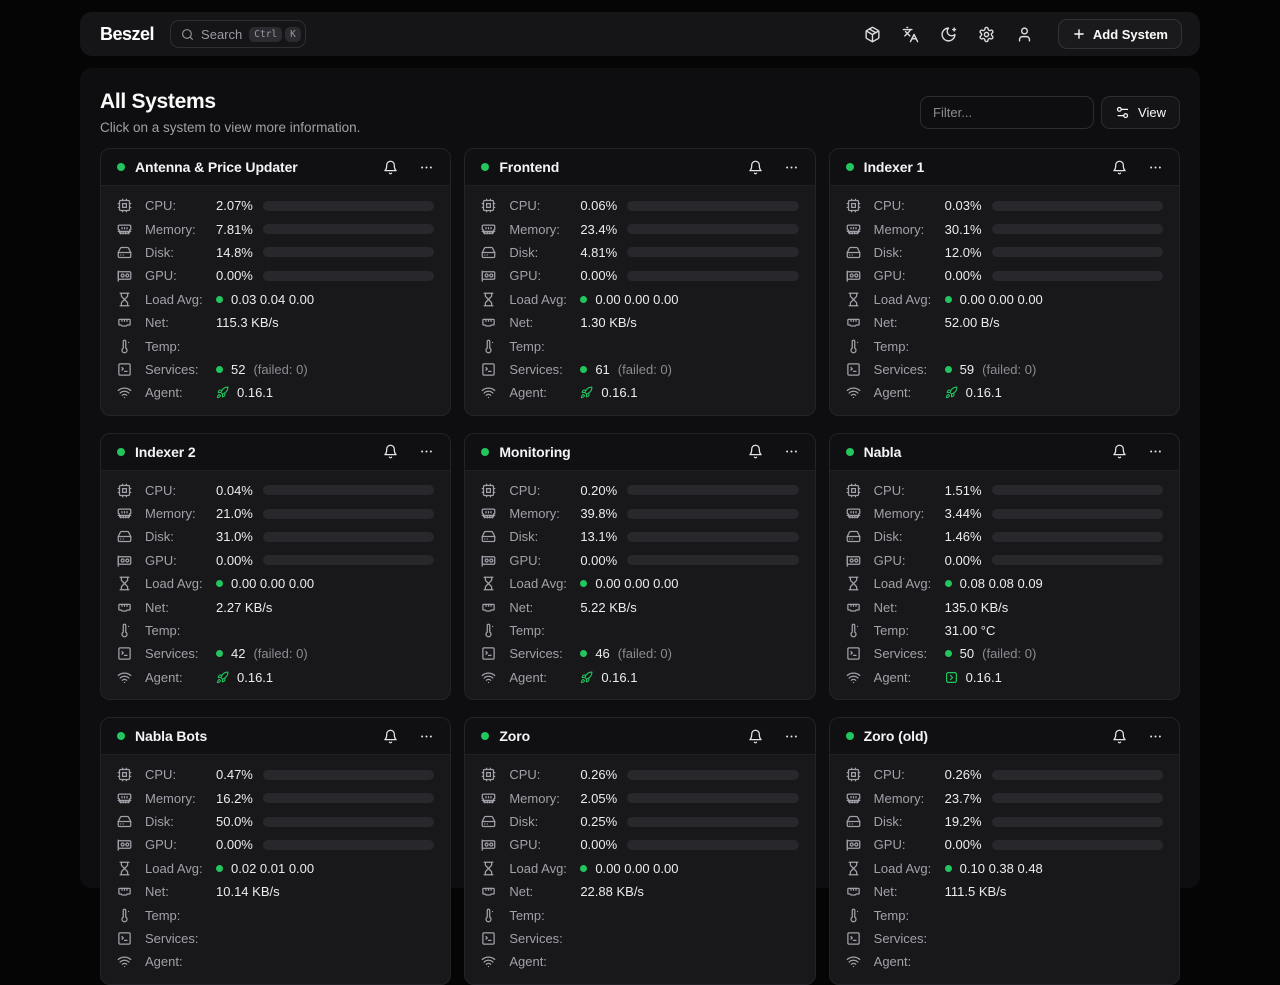 Image resolution: width=1280 pixels, height=985 pixels. I want to click on system-card: Indexer 1 CPU: 0.03%, so click(1004, 282).